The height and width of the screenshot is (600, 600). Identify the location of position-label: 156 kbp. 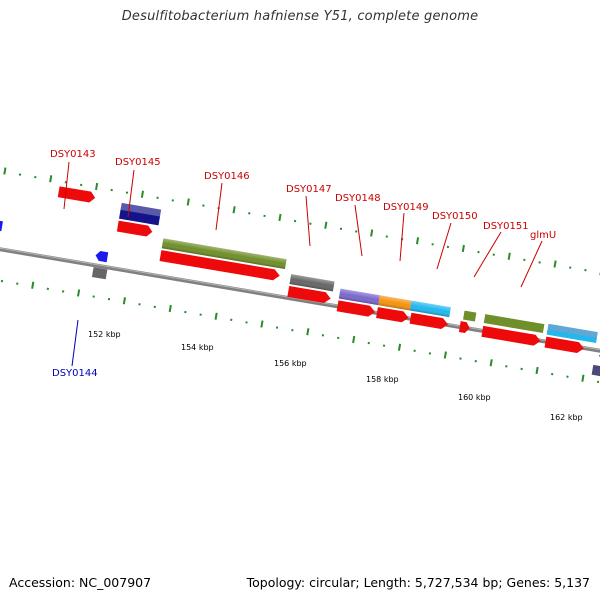
(290, 363).